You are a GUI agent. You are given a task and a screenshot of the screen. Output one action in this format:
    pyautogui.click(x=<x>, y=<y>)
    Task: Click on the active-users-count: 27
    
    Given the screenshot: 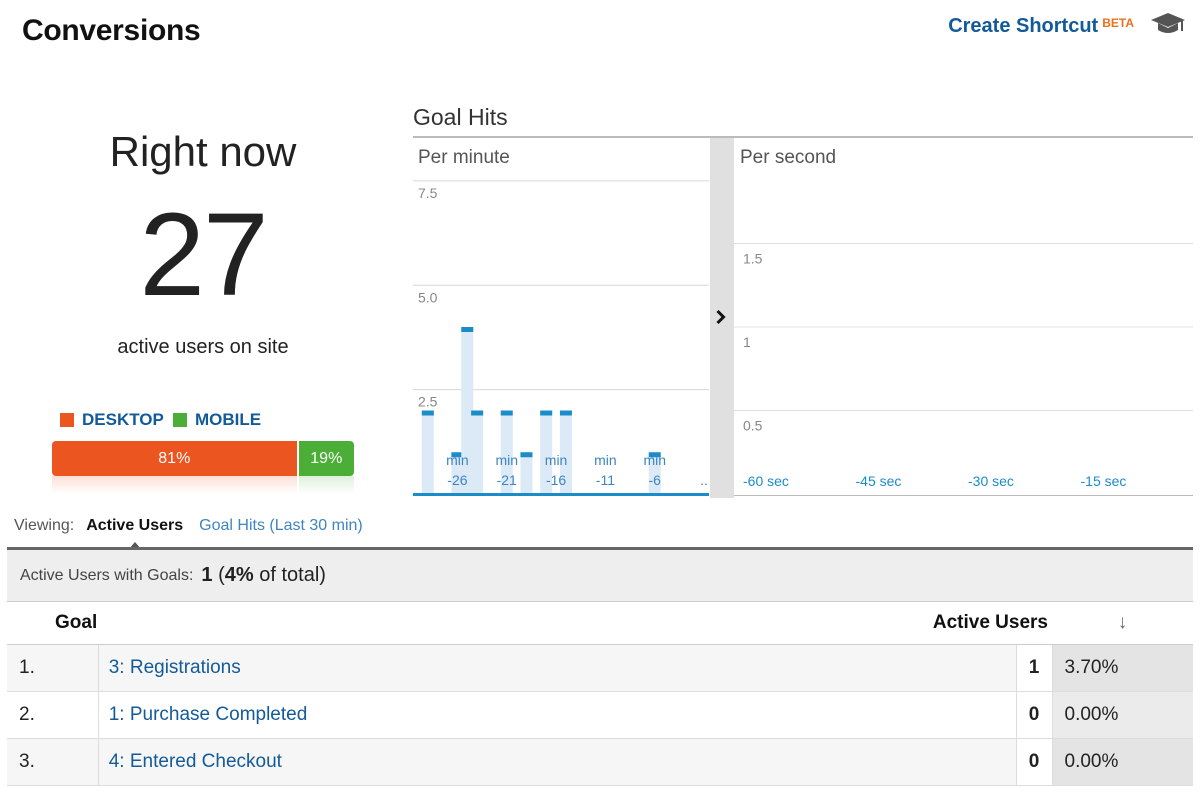 What is the action you would take?
    pyautogui.click(x=203, y=255)
    